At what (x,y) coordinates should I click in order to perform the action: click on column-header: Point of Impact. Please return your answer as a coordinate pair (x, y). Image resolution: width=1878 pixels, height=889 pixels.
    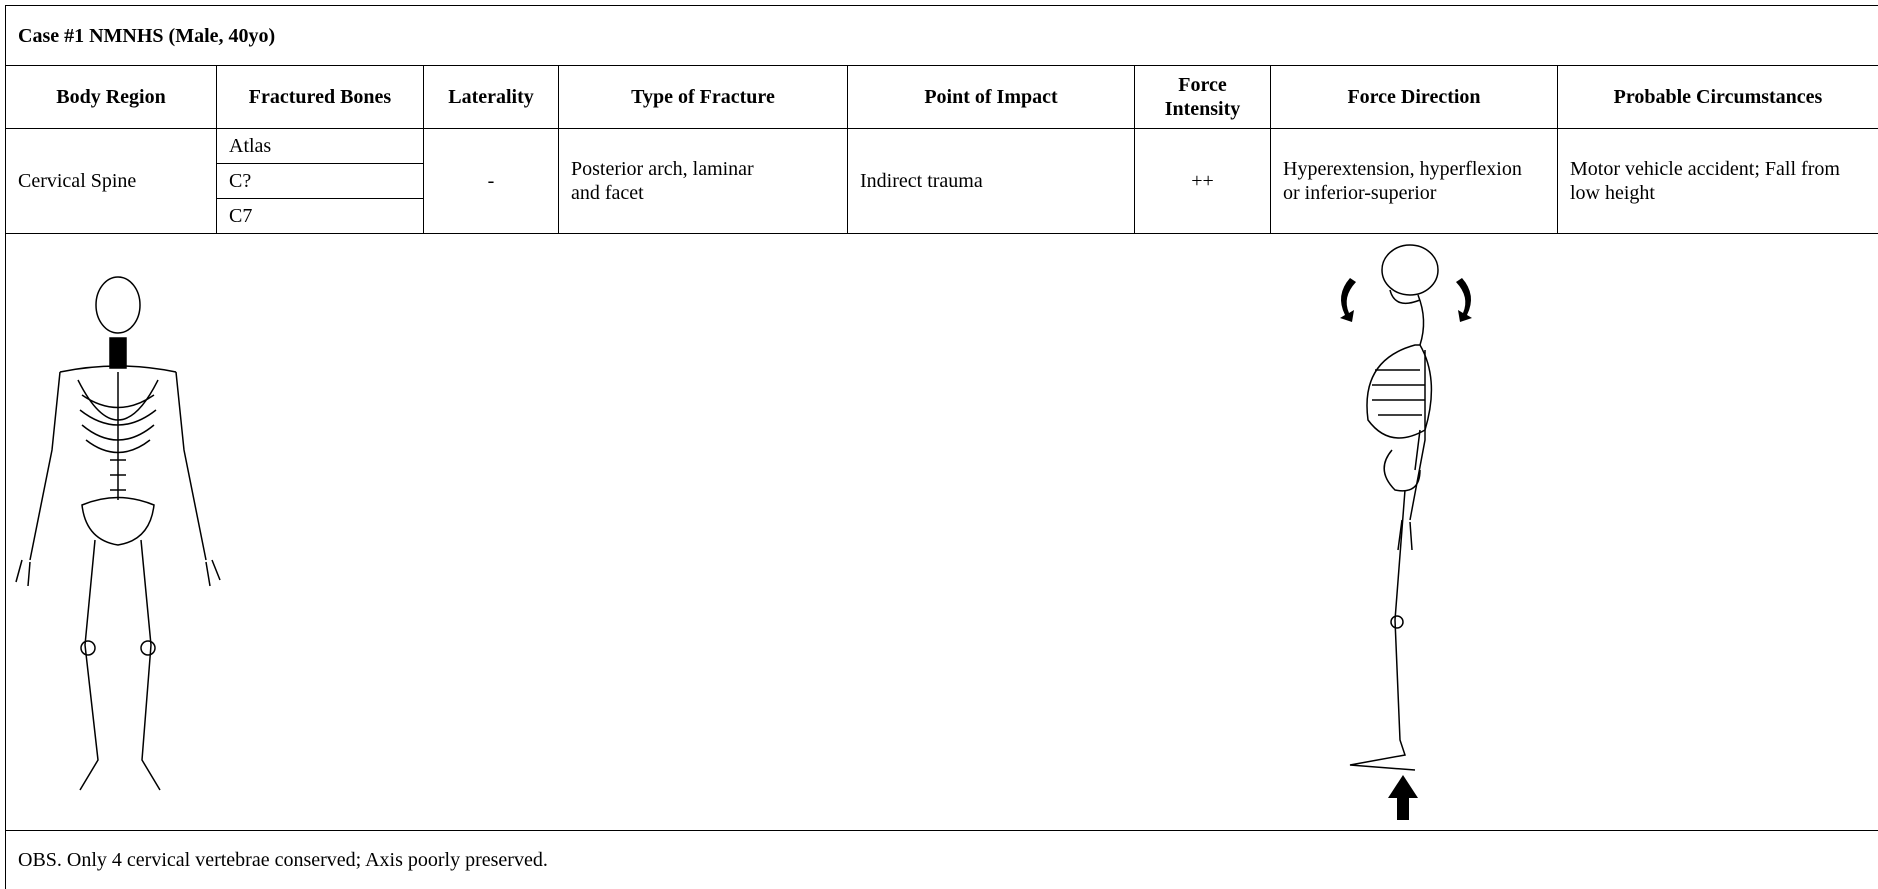
    Looking at the image, I should click on (990, 96).